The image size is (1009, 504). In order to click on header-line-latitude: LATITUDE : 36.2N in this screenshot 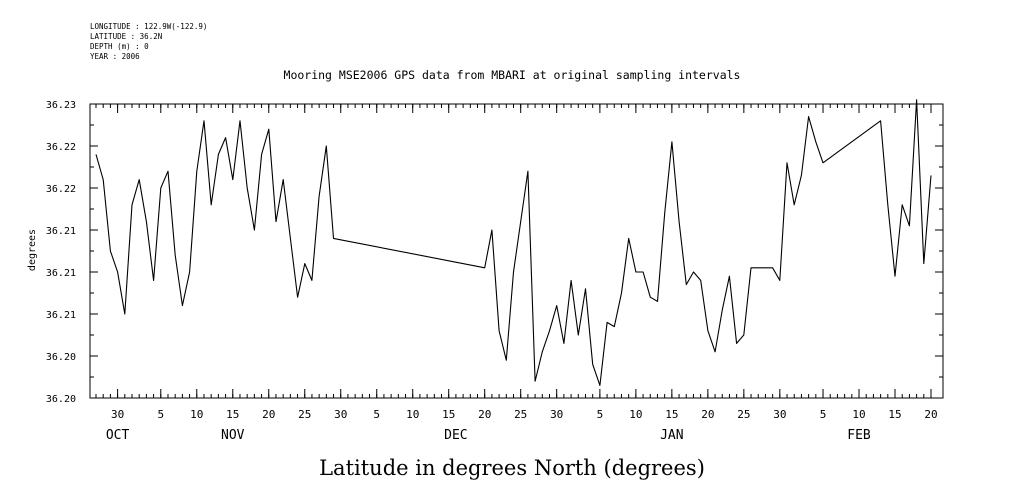, I will do `click(126, 36)`.